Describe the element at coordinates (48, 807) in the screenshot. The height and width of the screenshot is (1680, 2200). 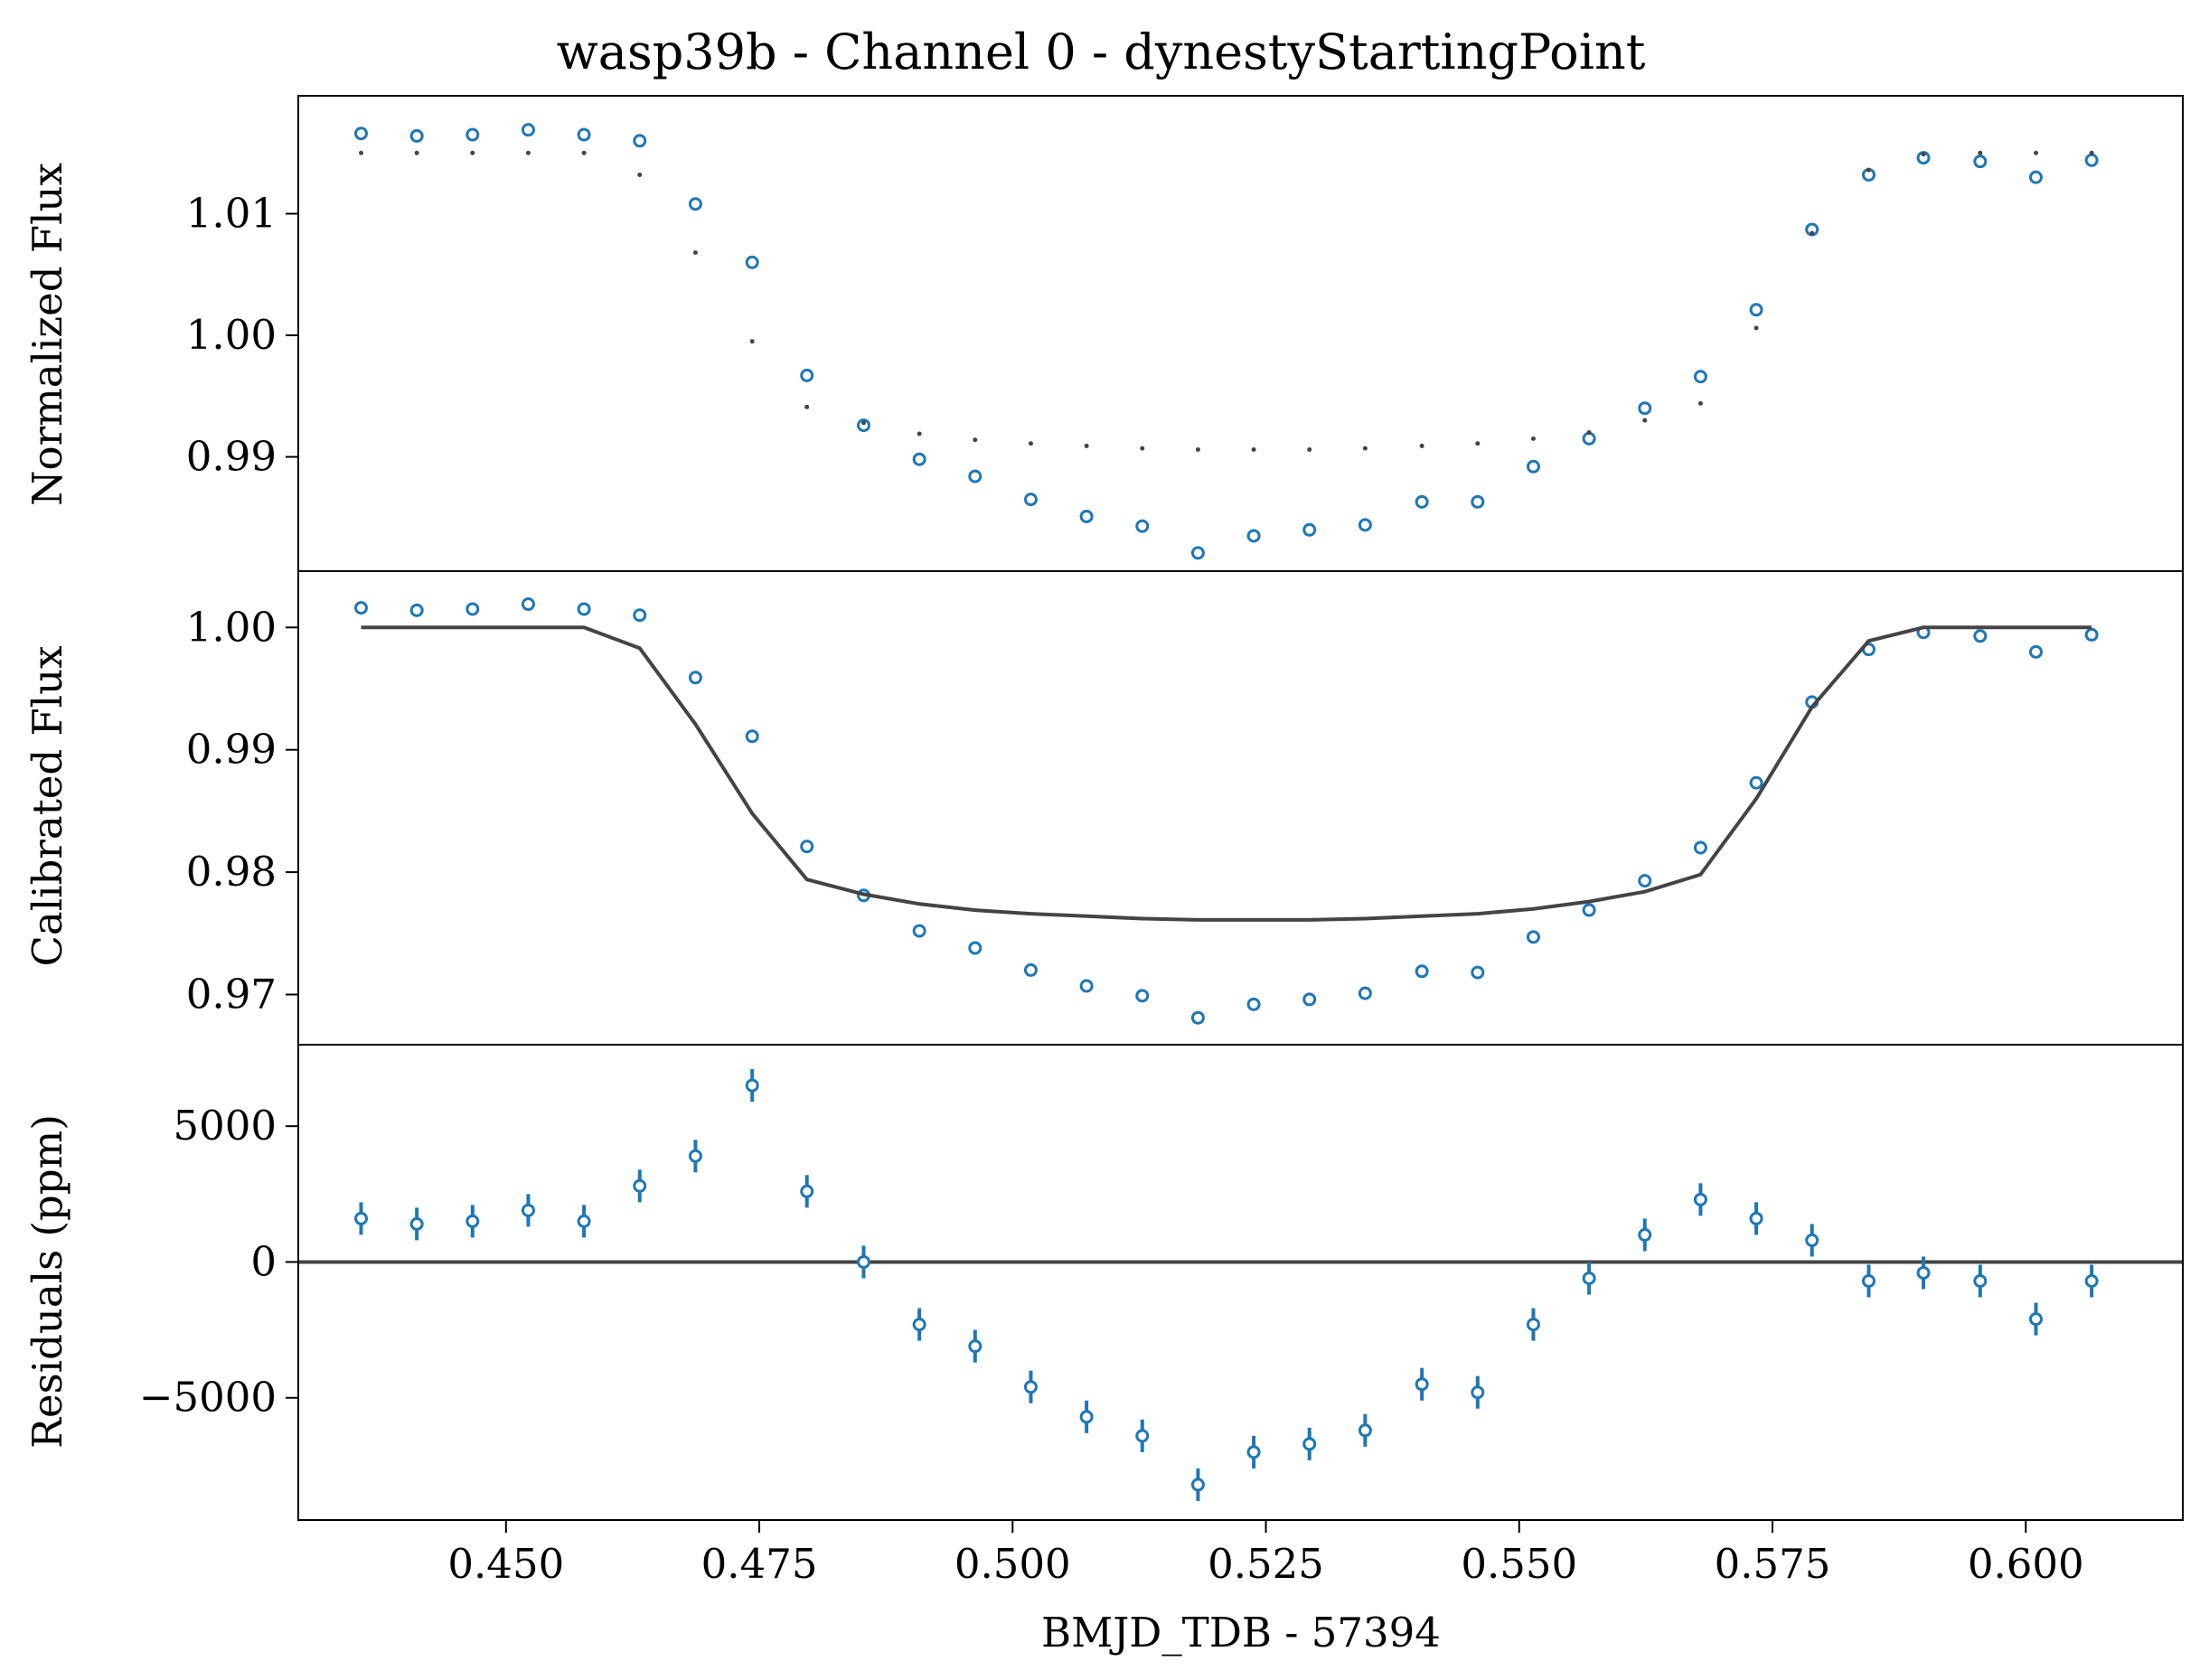
I see `calibrated-flux-ylabel: Calibrated Flux` at that location.